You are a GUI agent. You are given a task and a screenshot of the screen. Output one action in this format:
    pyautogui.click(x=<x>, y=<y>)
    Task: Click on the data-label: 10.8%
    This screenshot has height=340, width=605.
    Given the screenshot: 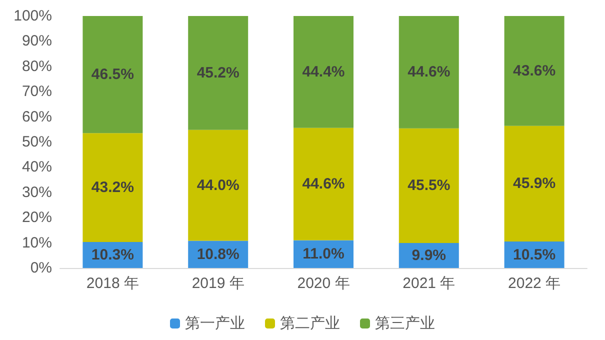 What is the action you would take?
    pyautogui.click(x=218, y=254)
    